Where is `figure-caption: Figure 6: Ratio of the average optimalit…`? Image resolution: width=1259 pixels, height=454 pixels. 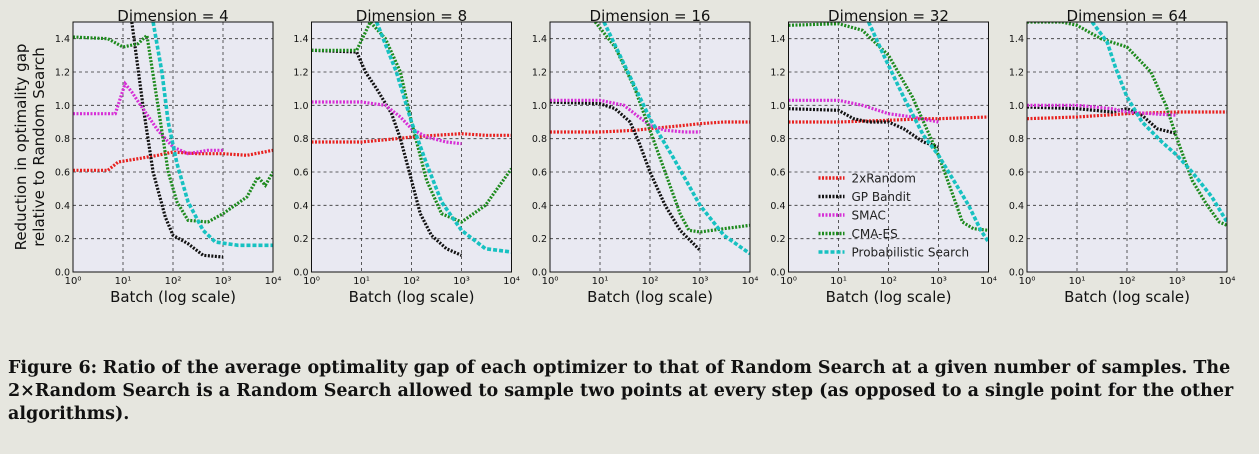
figure-caption: Figure 6: Ratio of the average optimalit… is located at coordinates (628, 391).